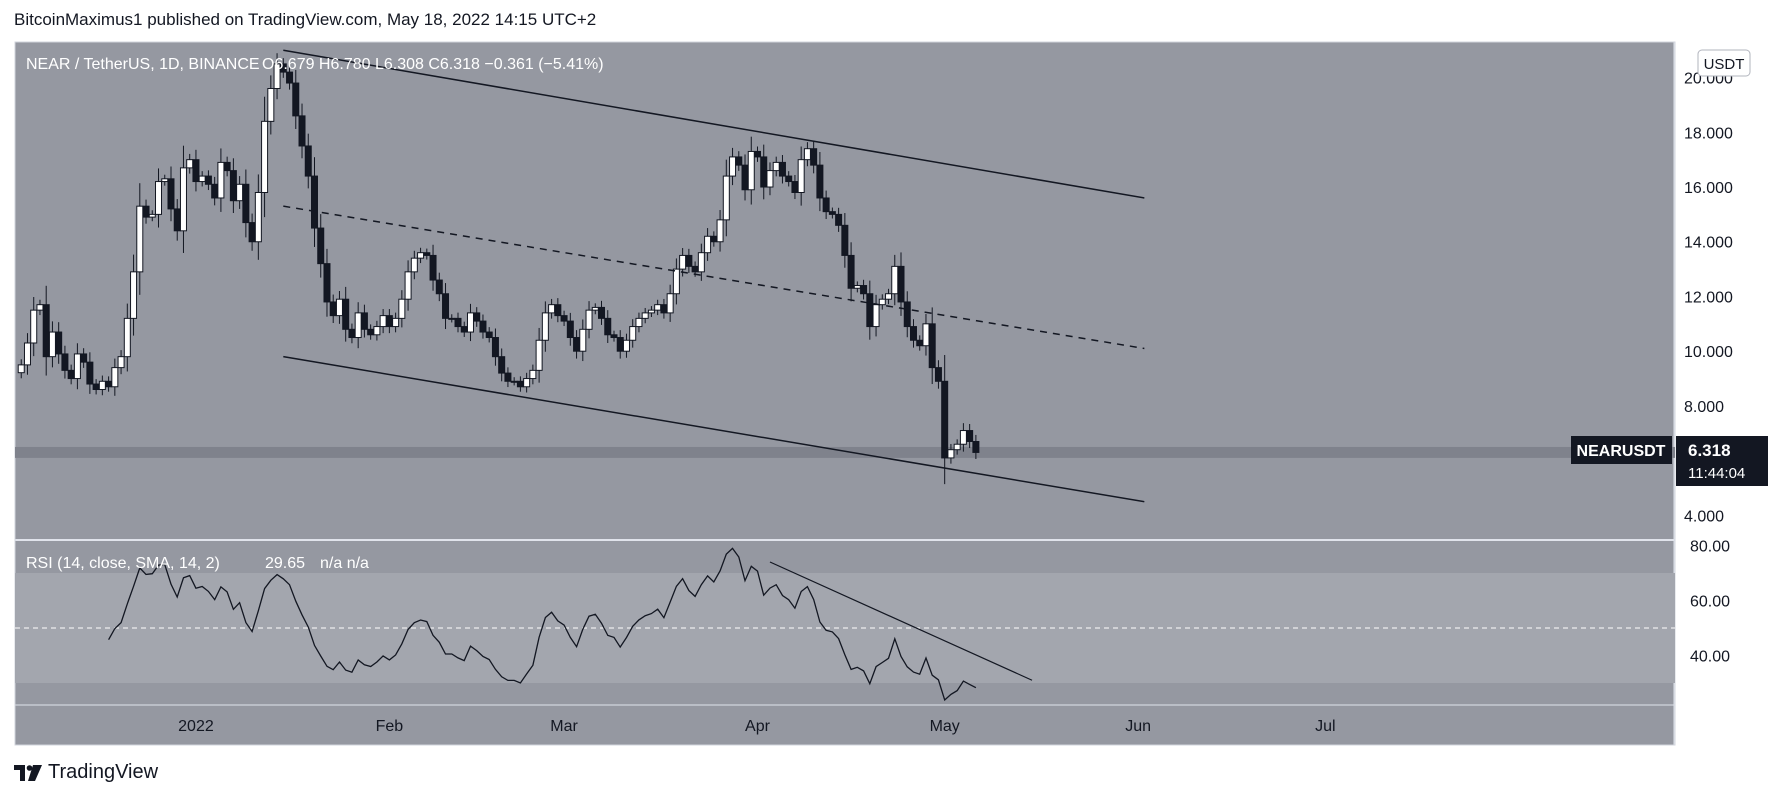 This screenshot has height=800, width=1791. I want to click on brand-name: TradingView, so click(103, 772).